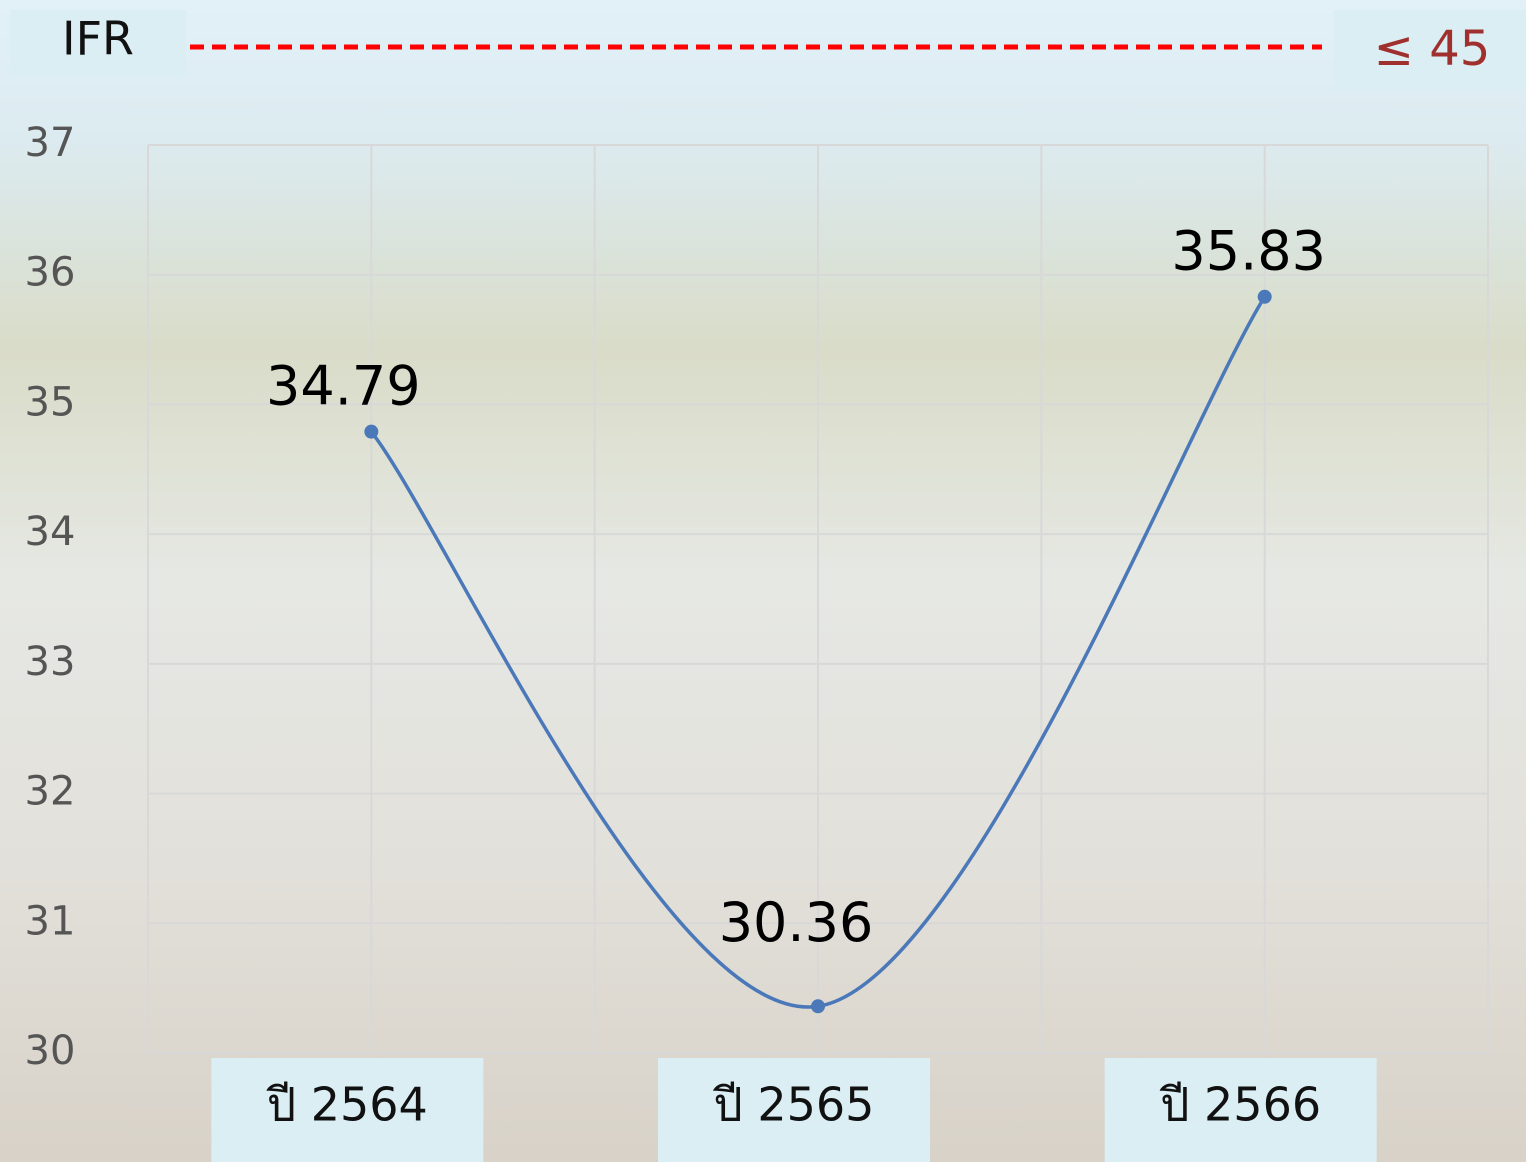 The image size is (1526, 1162). Describe the element at coordinates (796, 922) in the screenshot. I see `data-label: 30.36` at that location.